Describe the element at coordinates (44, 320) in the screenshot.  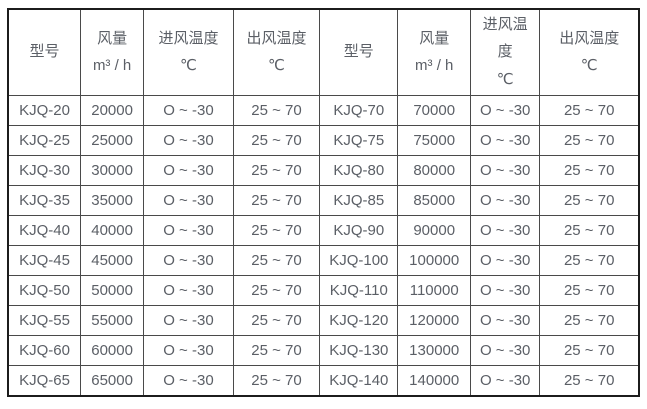
I see `table-cell: KJQ-55` at that location.